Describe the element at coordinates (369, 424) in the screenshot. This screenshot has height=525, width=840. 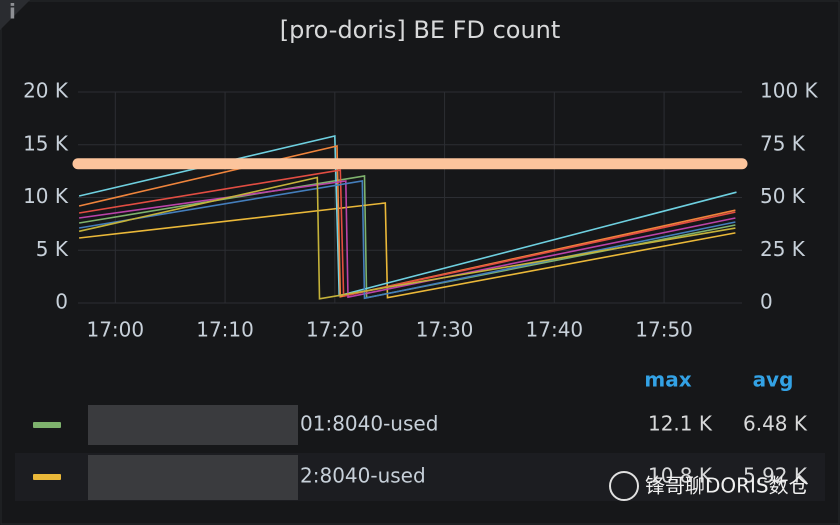
I see `legend-name: 01:8040-used` at that location.